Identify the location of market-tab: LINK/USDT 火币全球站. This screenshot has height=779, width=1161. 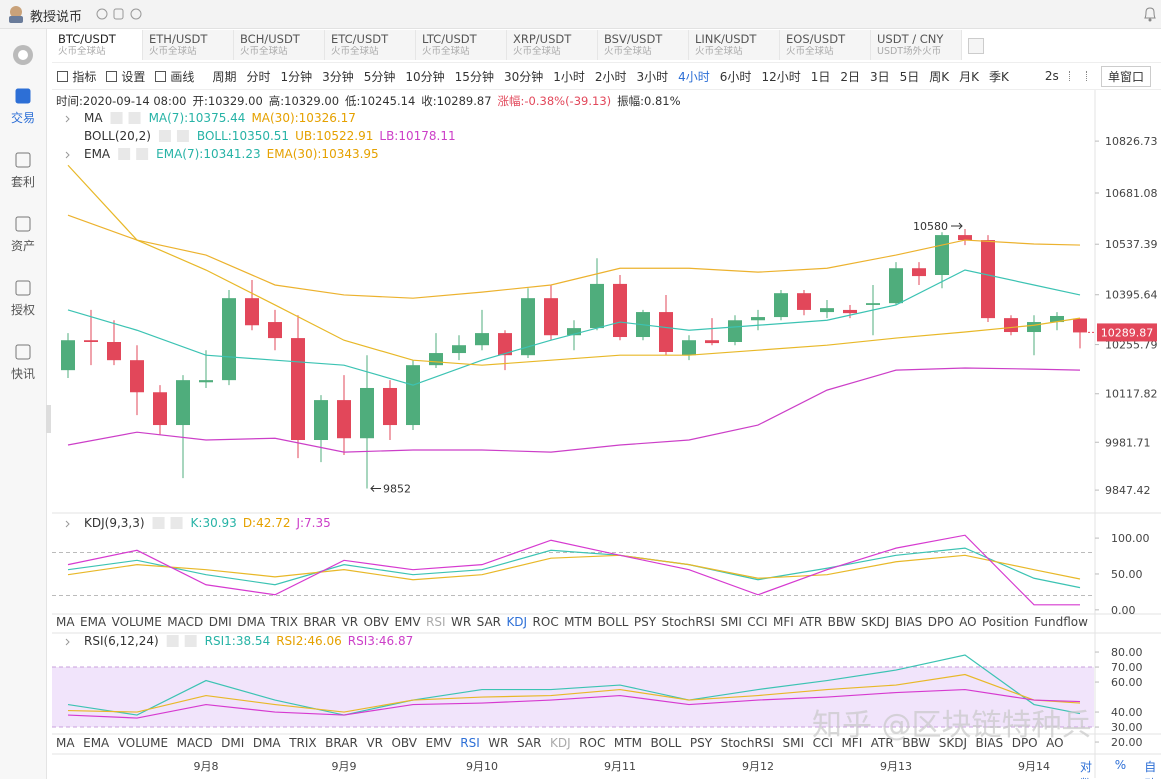
(734, 45).